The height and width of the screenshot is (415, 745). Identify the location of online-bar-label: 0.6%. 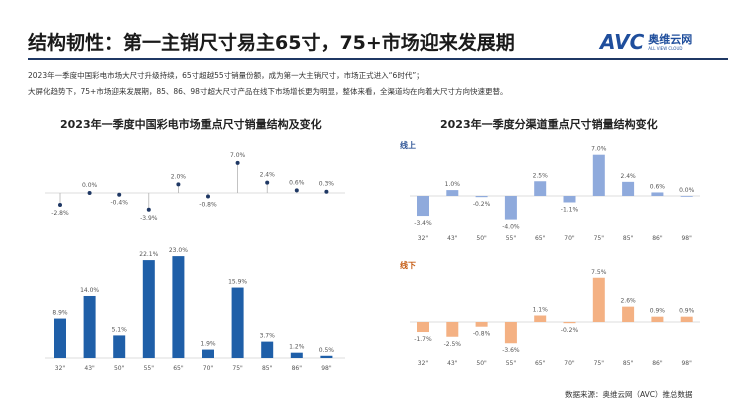
(658, 186).